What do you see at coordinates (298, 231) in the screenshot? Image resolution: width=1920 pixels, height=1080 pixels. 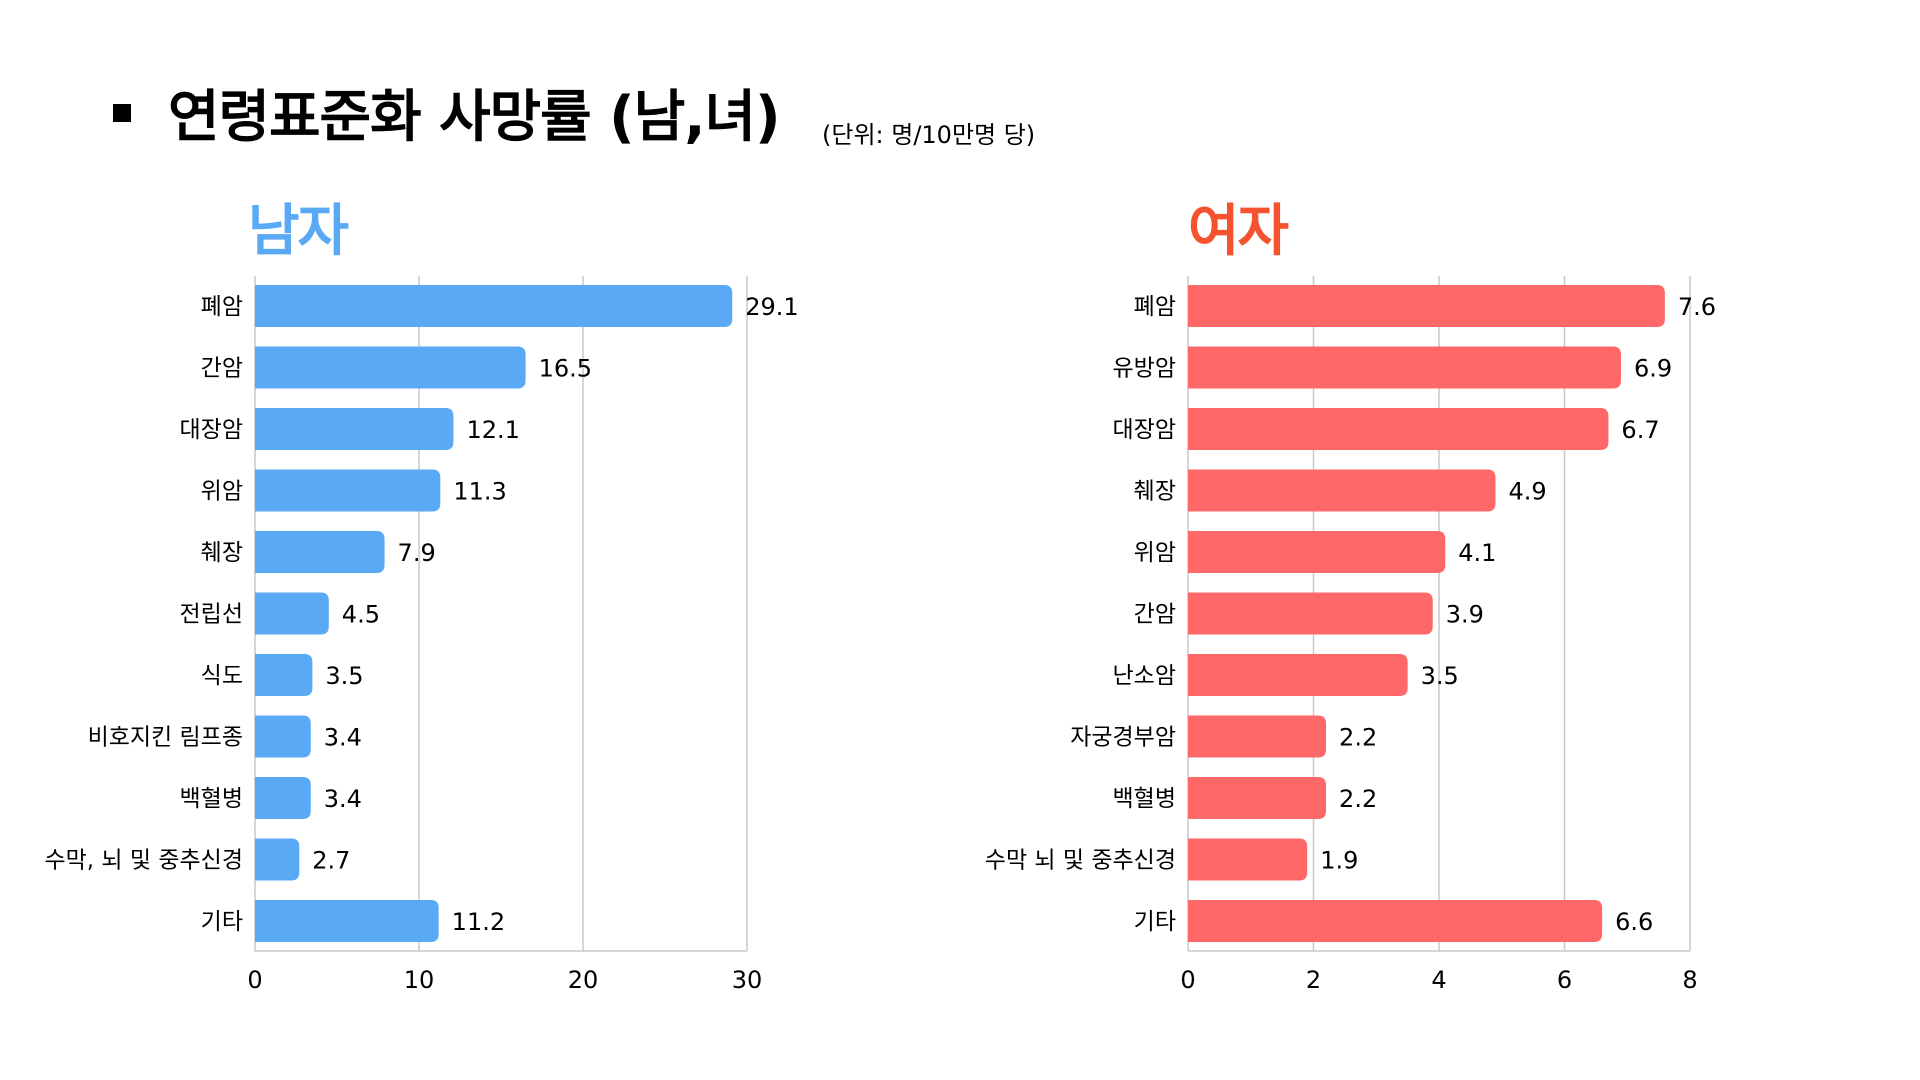 I see `male-chart-title: 남자` at bounding box center [298, 231].